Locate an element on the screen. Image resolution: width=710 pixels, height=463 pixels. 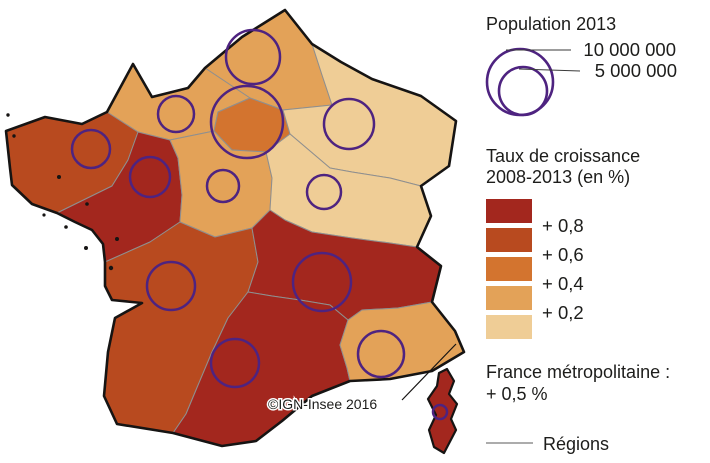
corsica-inset-separator-line is located at coordinates (429, 372).